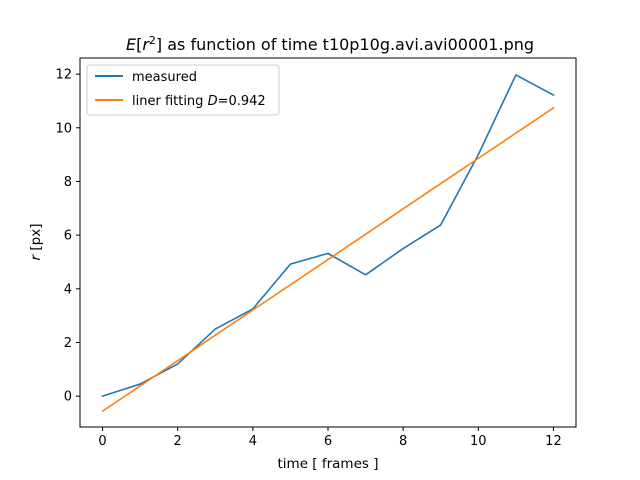  Describe the element at coordinates (68, 289) in the screenshot. I see `y-tick-label: 4` at that location.